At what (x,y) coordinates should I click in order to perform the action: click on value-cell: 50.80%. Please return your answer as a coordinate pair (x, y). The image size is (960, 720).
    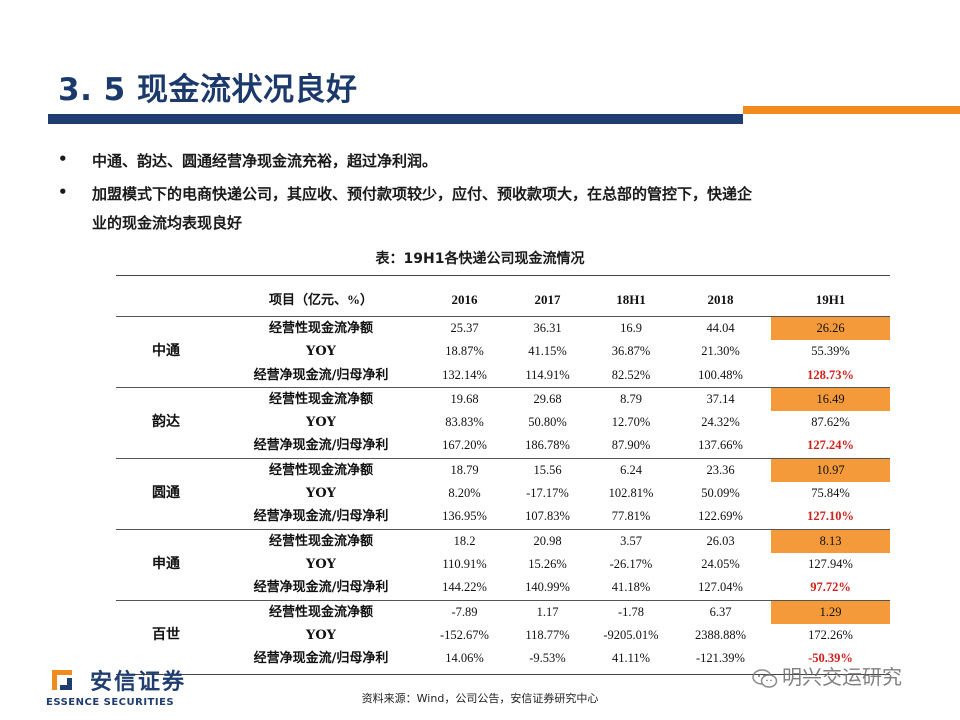
    Looking at the image, I should click on (547, 422).